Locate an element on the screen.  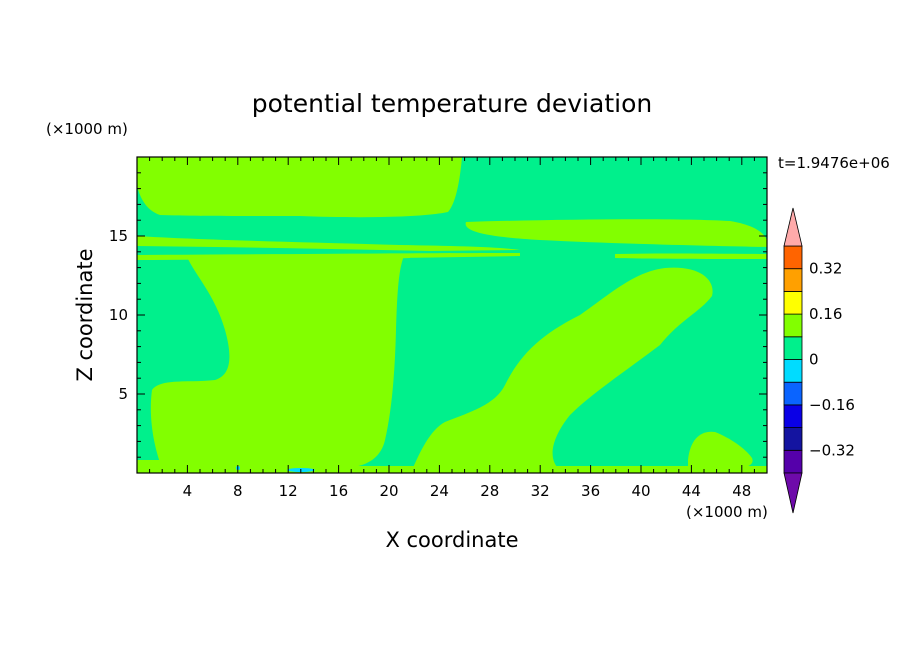
y-tick-label: 10 is located at coordinates (118, 315).